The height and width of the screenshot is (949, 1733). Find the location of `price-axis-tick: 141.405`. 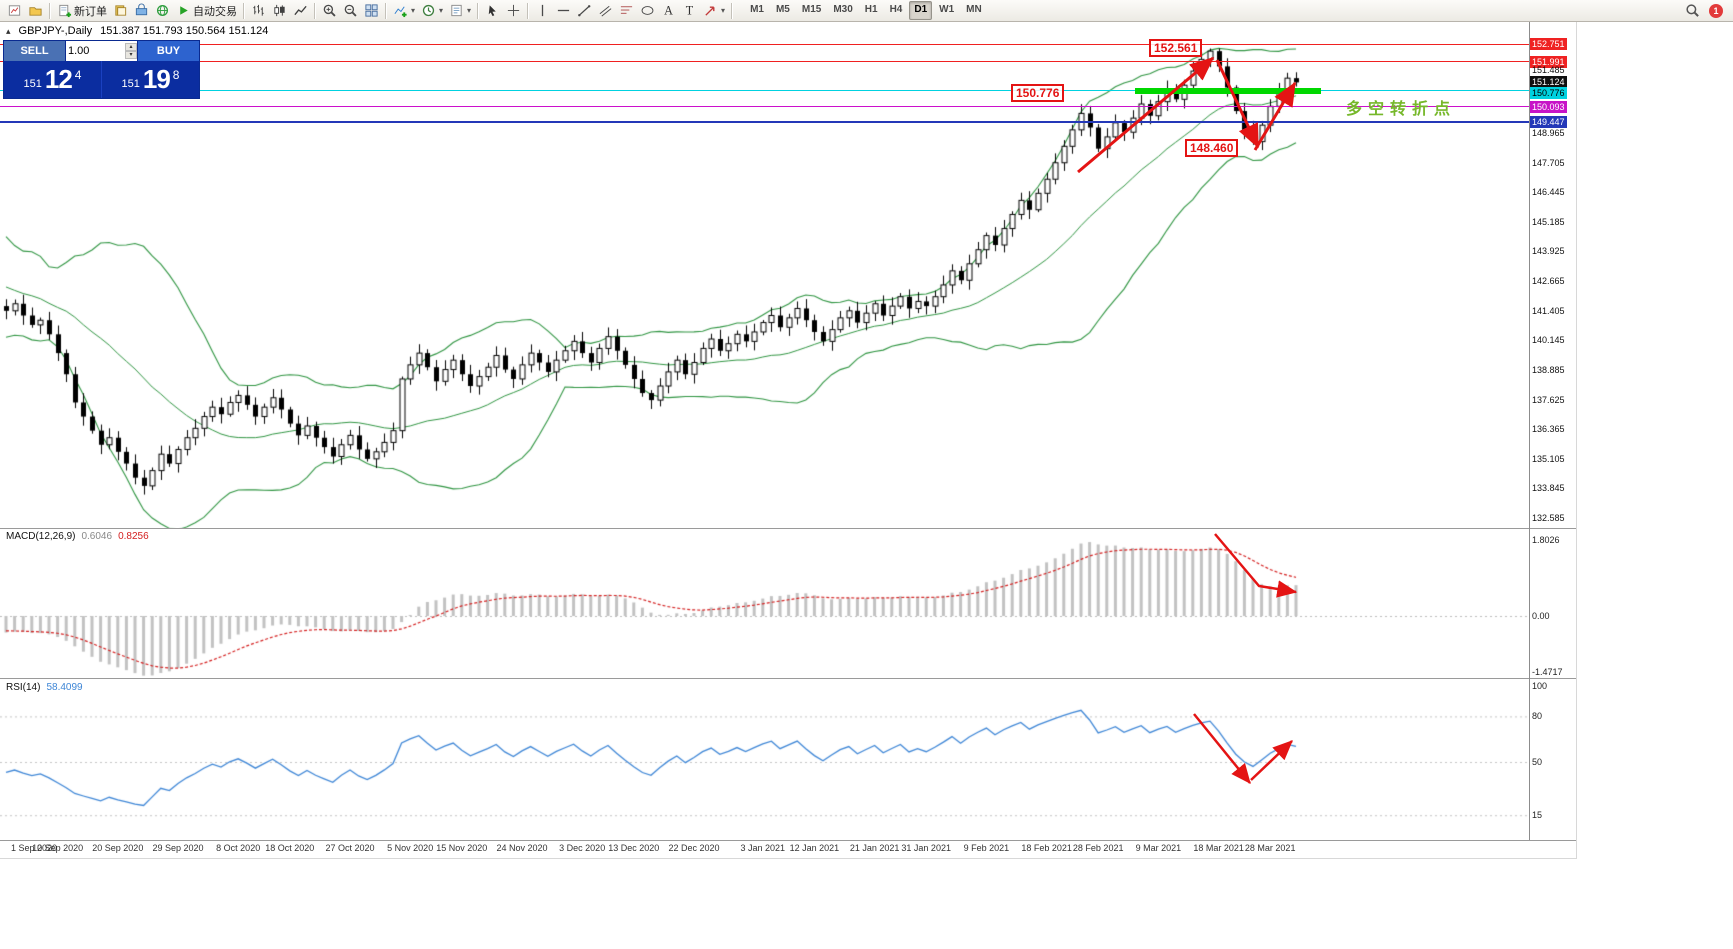

price-axis-tick: 141.405 is located at coordinates (1548, 310).